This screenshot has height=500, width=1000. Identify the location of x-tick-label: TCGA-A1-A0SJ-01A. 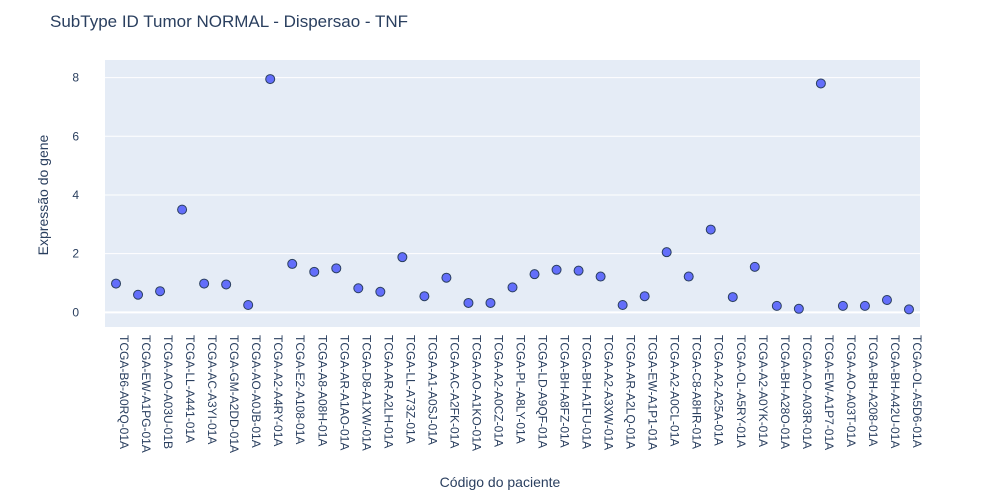
(432, 390).